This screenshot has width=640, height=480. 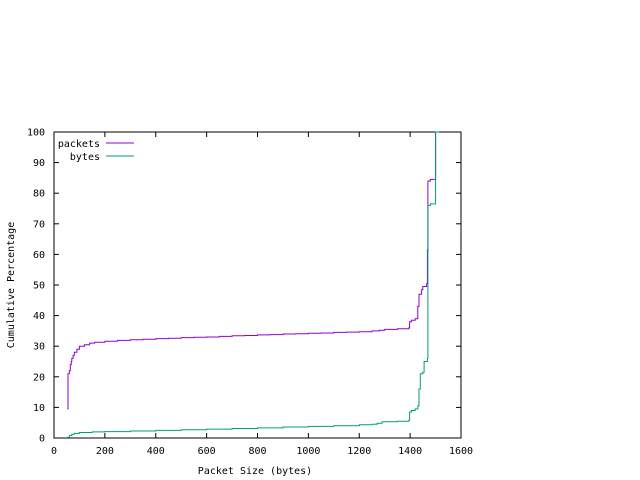 I want to click on y-tick-label: 30, so click(x=39, y=347).